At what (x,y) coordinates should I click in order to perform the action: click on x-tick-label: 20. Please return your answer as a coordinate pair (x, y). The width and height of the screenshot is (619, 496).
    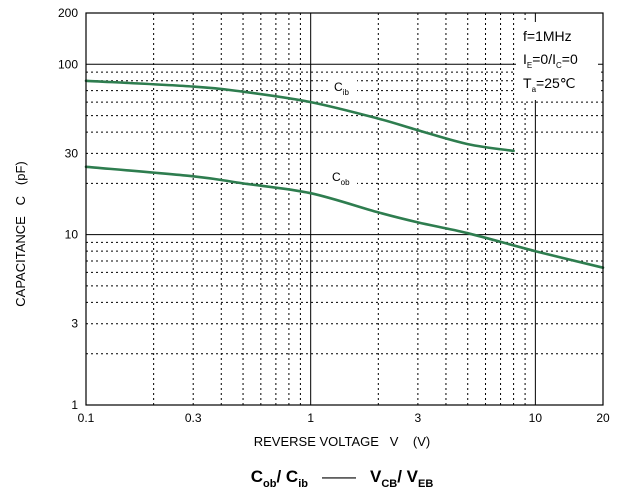
    Looking at the image, I should click on (603, 418).